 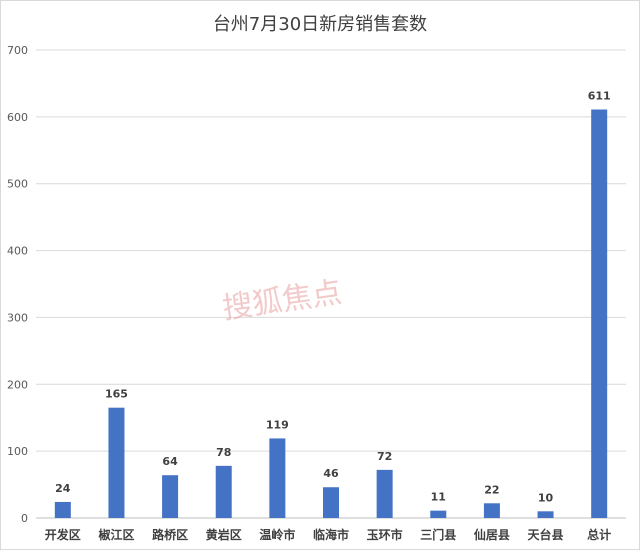 I want to click on data-label: 10, so click(x=546, y=497).